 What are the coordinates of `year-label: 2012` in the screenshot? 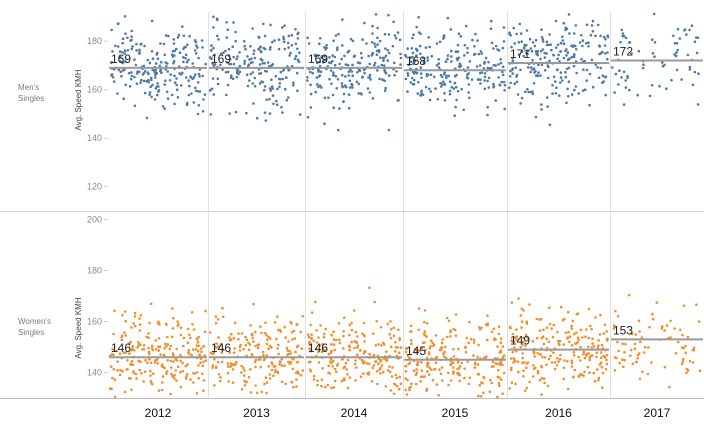 It's located at (158, 413).